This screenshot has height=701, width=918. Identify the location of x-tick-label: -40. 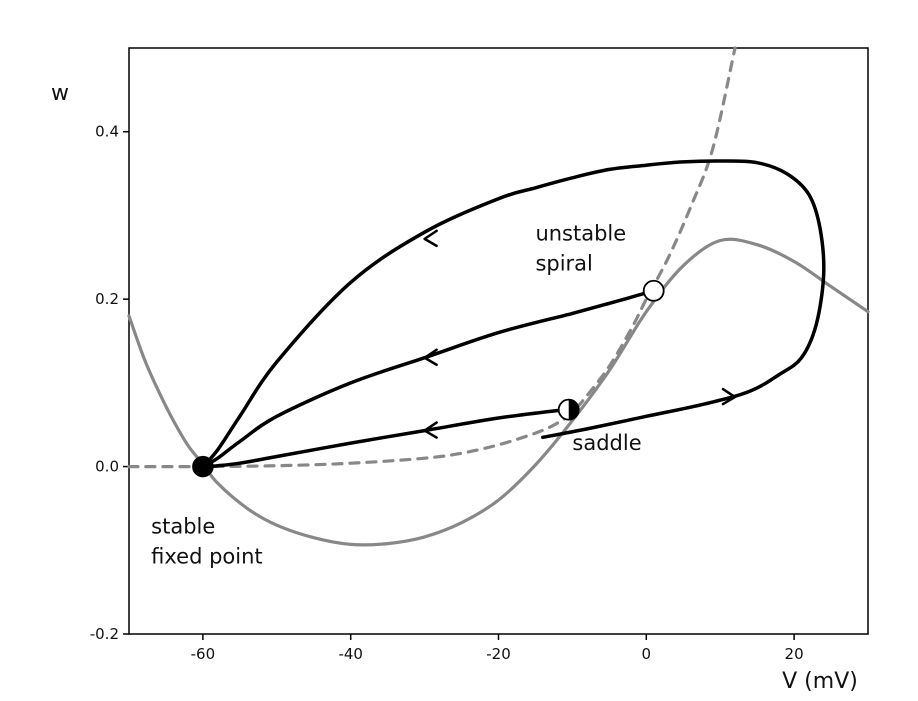
(350, 654).